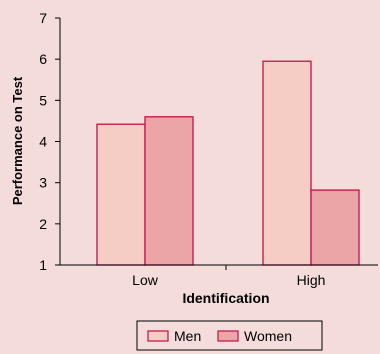  Describe the element at coordinates (158, 336) in the screenshot. I see `legend-swatch-men` at that location.